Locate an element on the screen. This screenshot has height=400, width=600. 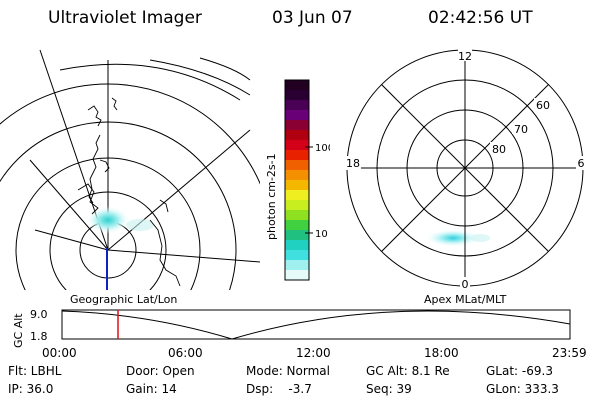
time-label: 02:42:56 UT is located at coordinates (480, 18).